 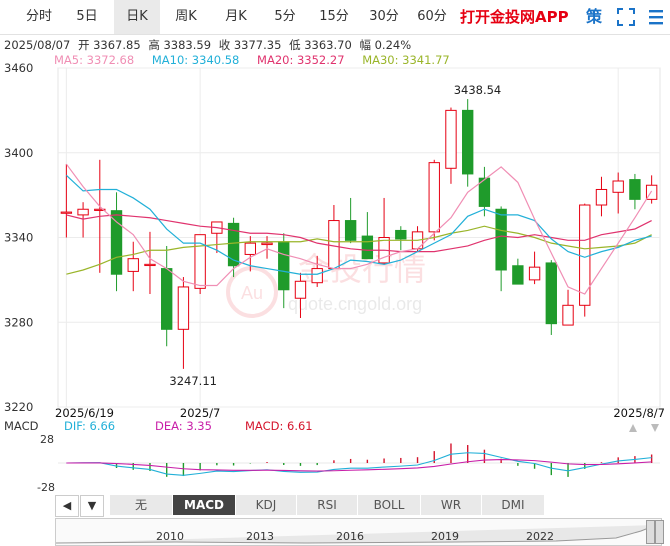 I want to click on info-open: 开 3367.85, so click(x=109, y=45).